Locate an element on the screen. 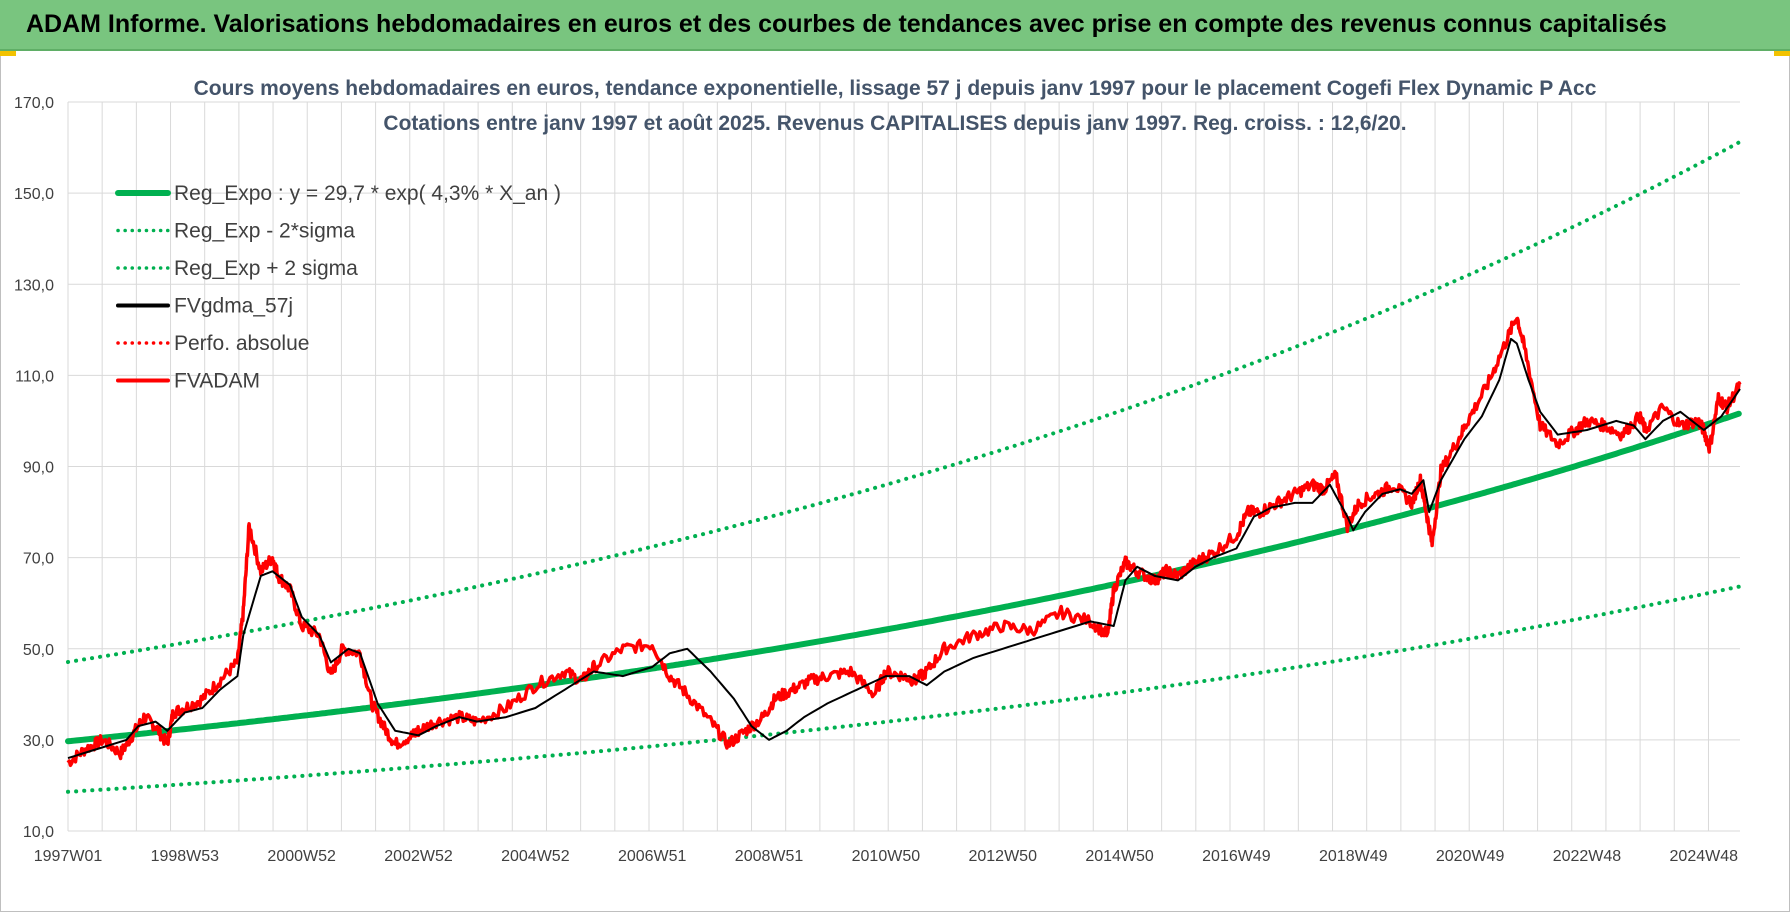  x-tick-label: 2014W50 is located at coordinates (1119, 856).